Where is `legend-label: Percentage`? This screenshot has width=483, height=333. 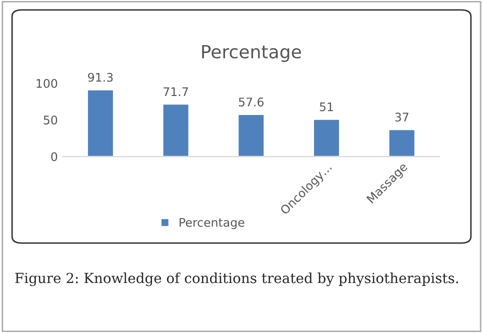
legend-label: Percentage is located at coordinates (212, 224).